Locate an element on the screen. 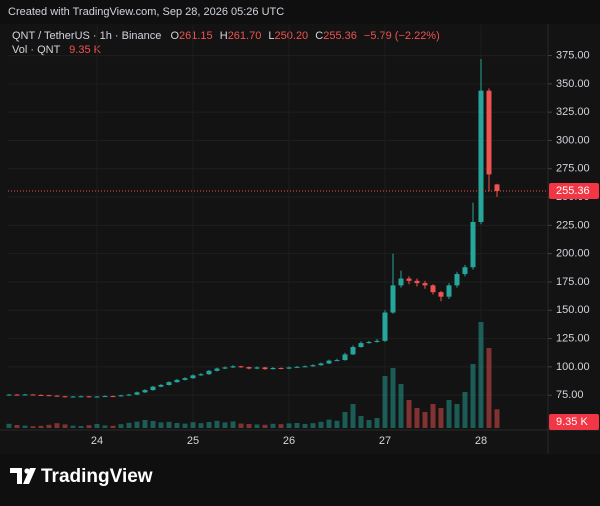  last-volume-box is located at coordinates (574, 422).